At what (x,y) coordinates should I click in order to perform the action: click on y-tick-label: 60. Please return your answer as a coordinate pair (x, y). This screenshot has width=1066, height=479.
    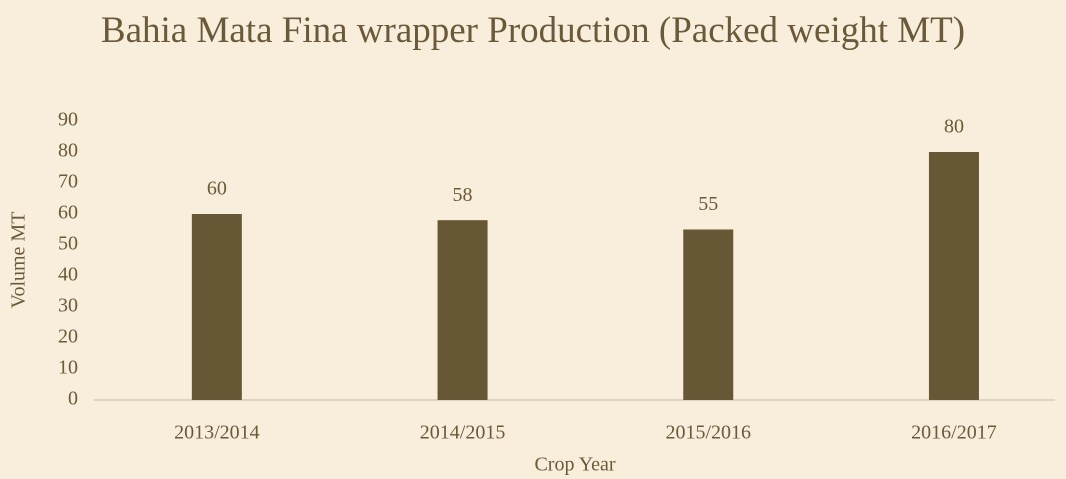
    Looking at the image, I should click on (68, 213).